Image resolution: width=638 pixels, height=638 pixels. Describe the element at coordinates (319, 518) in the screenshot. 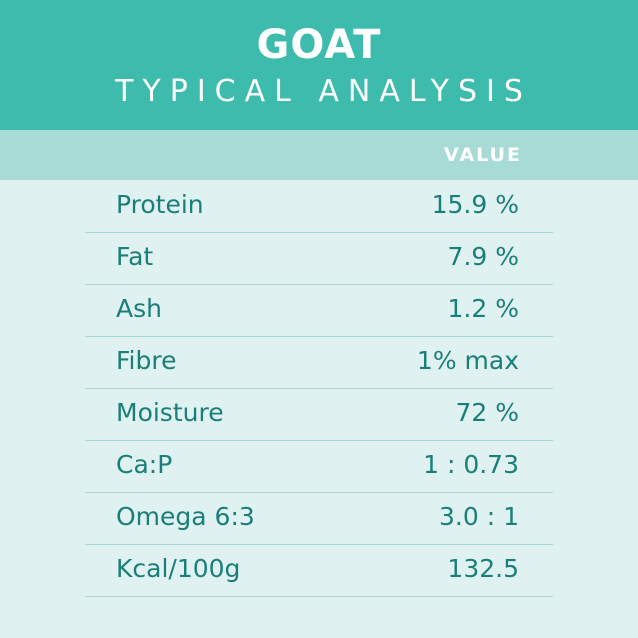

I see `table-row: Omega 6:3 3.0 : 1` at that location.